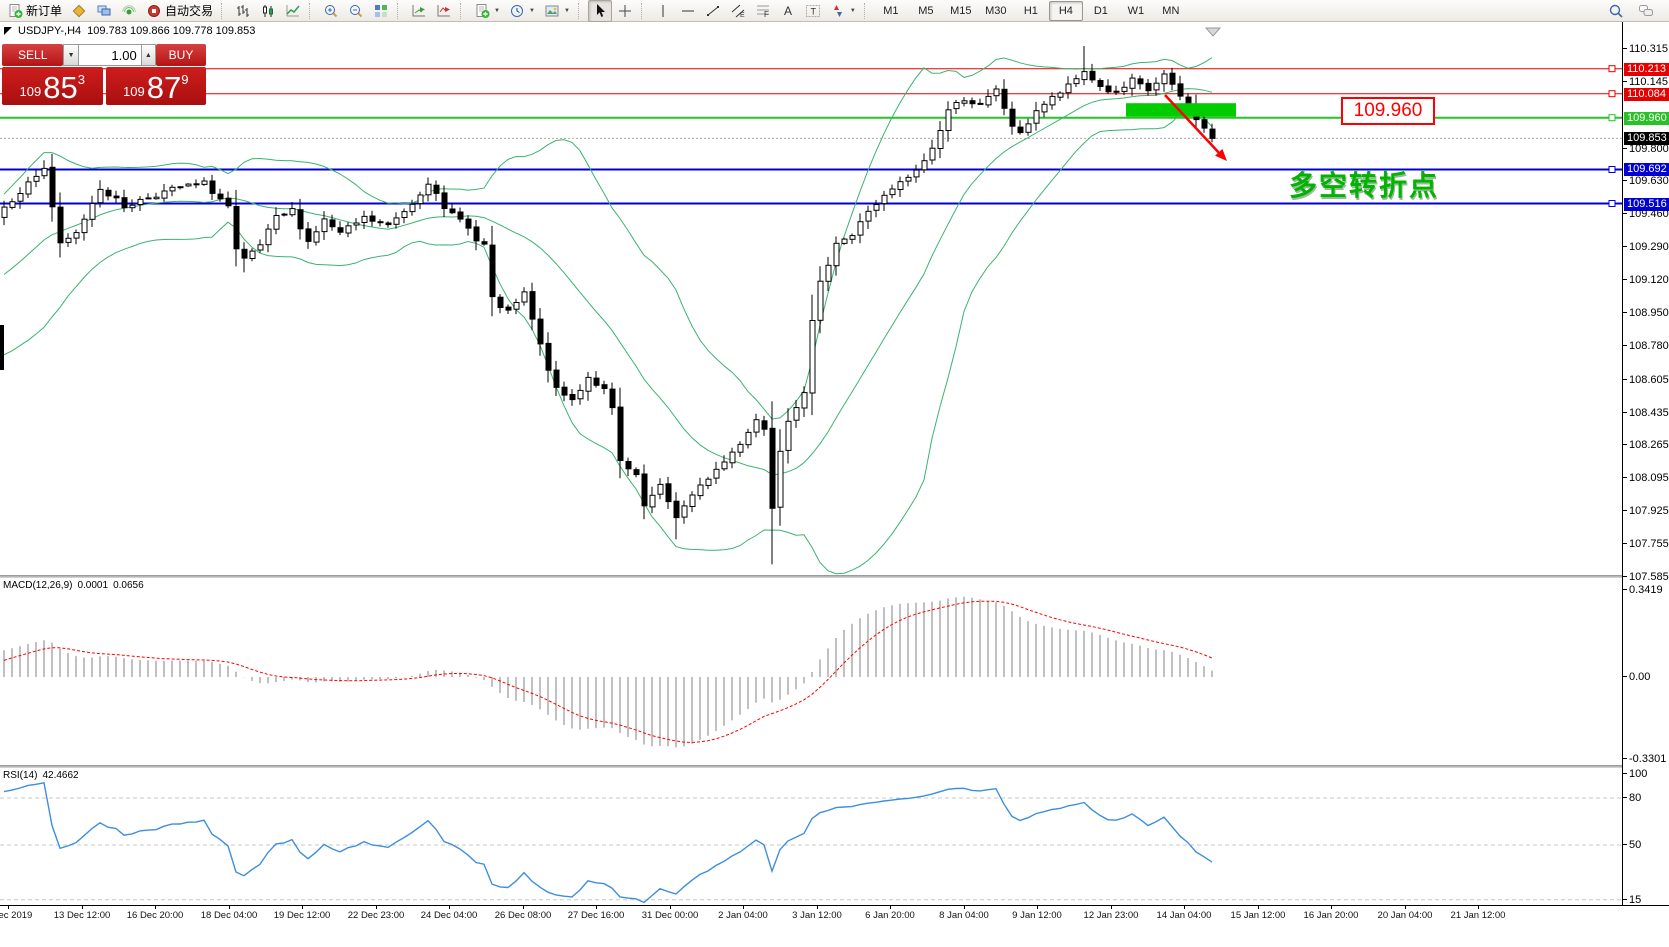  I want to click on svg-text: F, so click(766, 14).